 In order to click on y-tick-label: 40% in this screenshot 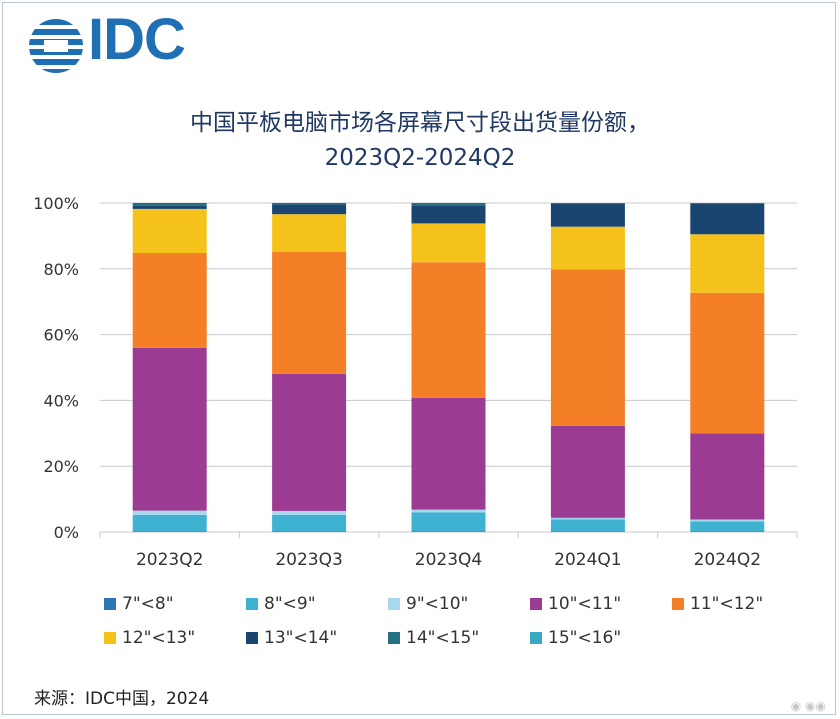, I will do `click(61, 400)`.